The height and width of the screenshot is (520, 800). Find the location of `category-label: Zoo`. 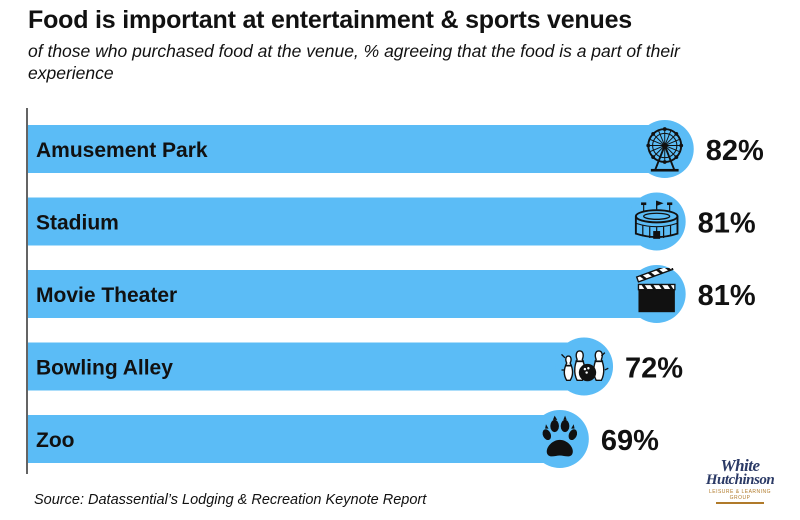

category-label: Zoo is located at coordinates (55, 440).